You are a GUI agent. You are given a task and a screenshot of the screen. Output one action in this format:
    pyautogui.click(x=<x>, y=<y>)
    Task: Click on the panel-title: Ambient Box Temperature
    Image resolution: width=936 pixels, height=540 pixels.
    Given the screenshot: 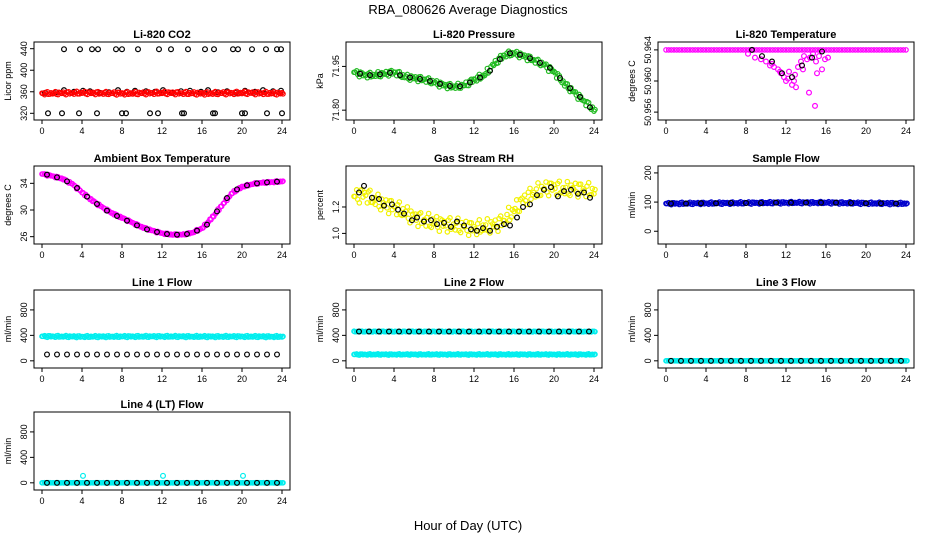 What is the action you would take?
    pyautogui.click(x=162, y=159)
    